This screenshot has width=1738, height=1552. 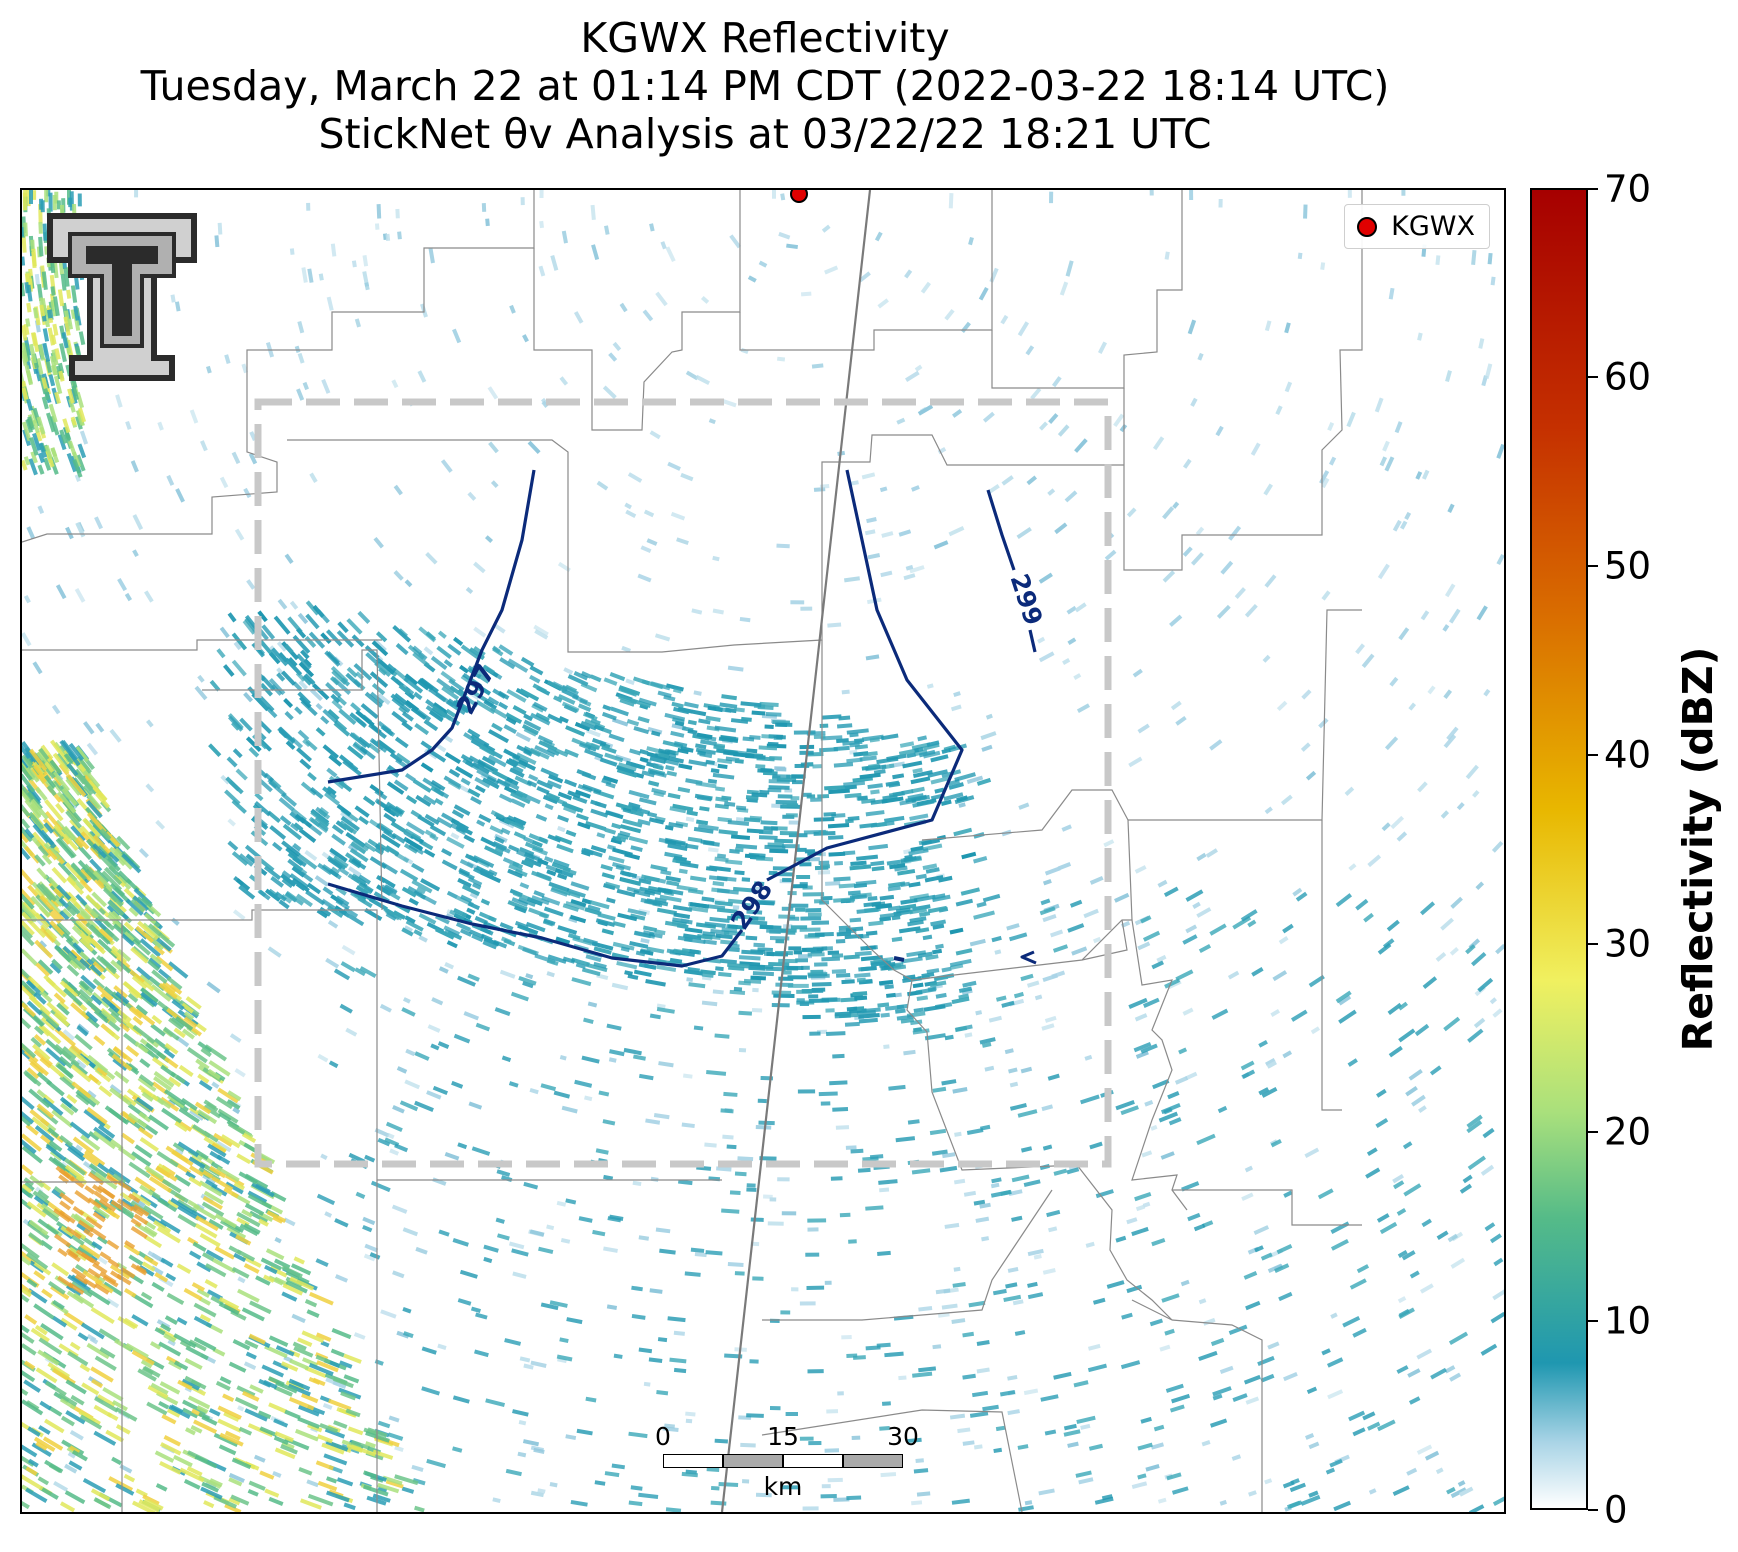 I want to click on theta-v-contours, so click(x=682, y=718).